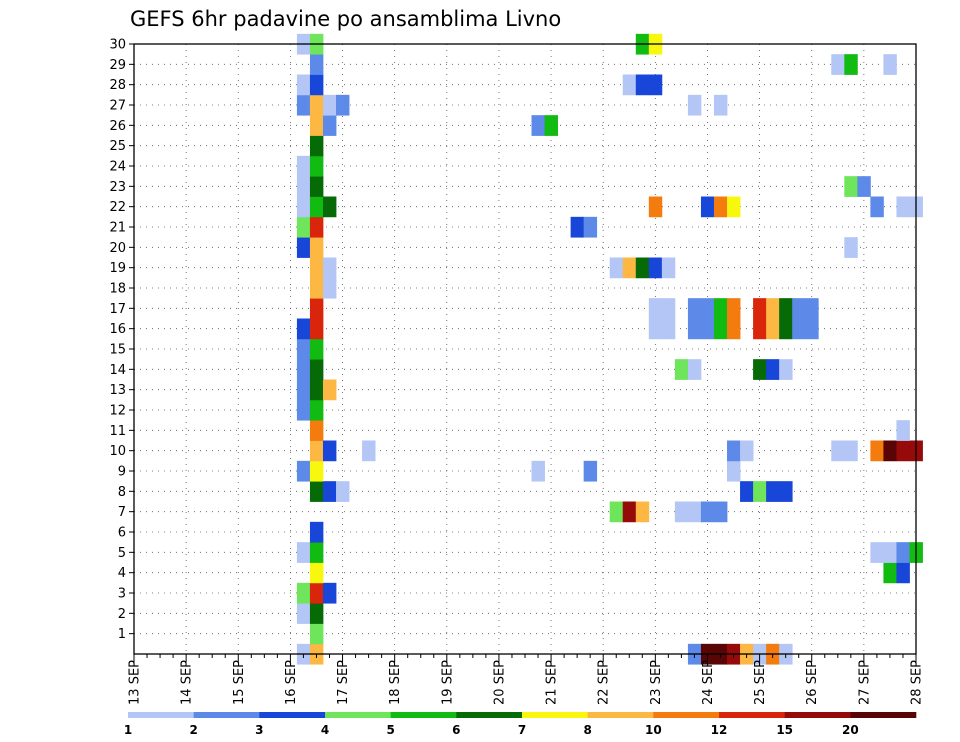  I want to click on y-tick-label: 27, so click(117, 106).